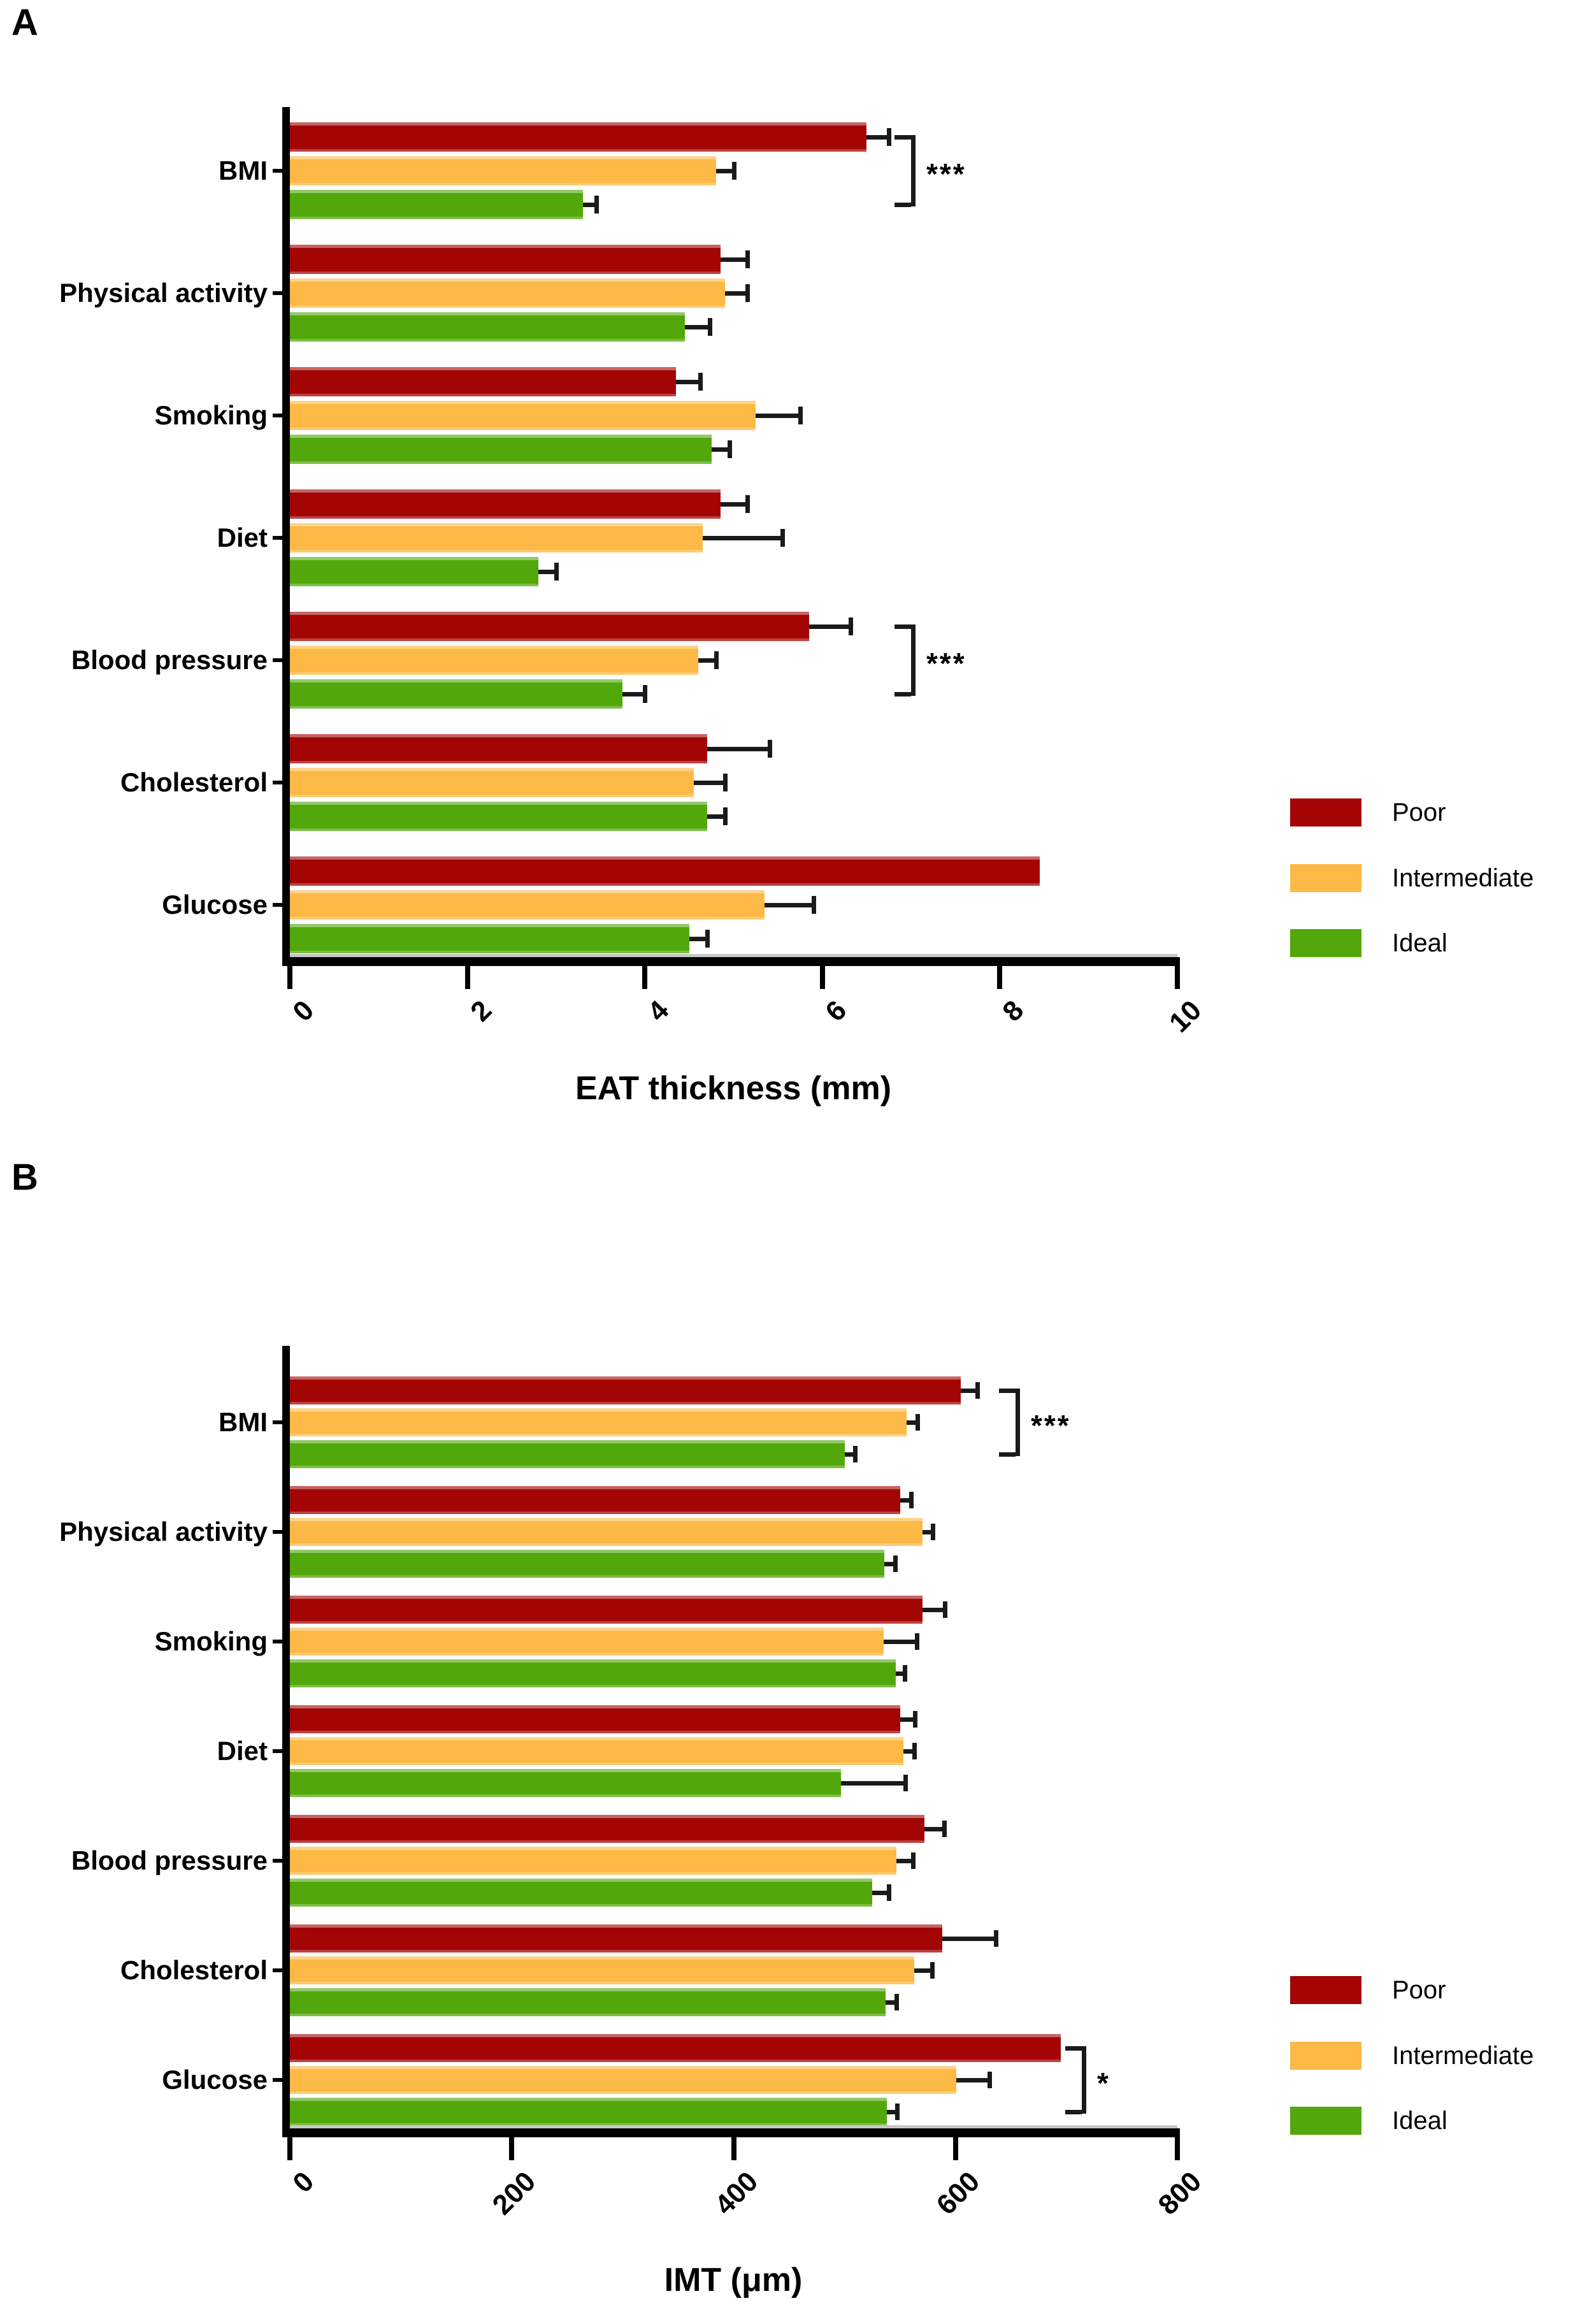 This screenshot has height=2324, width=1573. I want to click on y-axis-panel-b, so click(286, 1741).